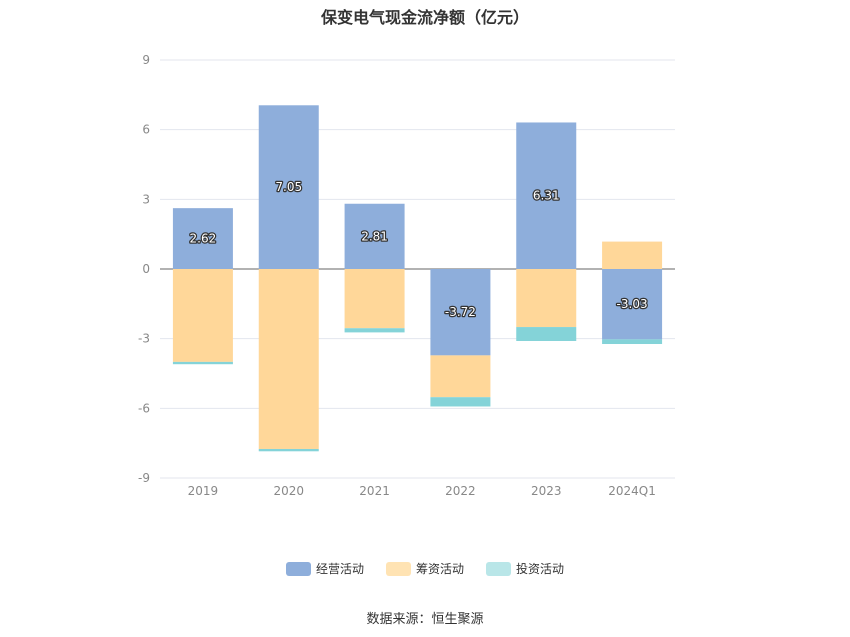 The height and width of the screenshot is (637, 850). What do you see at coordinates (498, 568) in the screenshot?
I see `legend-swatch-investing` at bounding box center [498, 568].